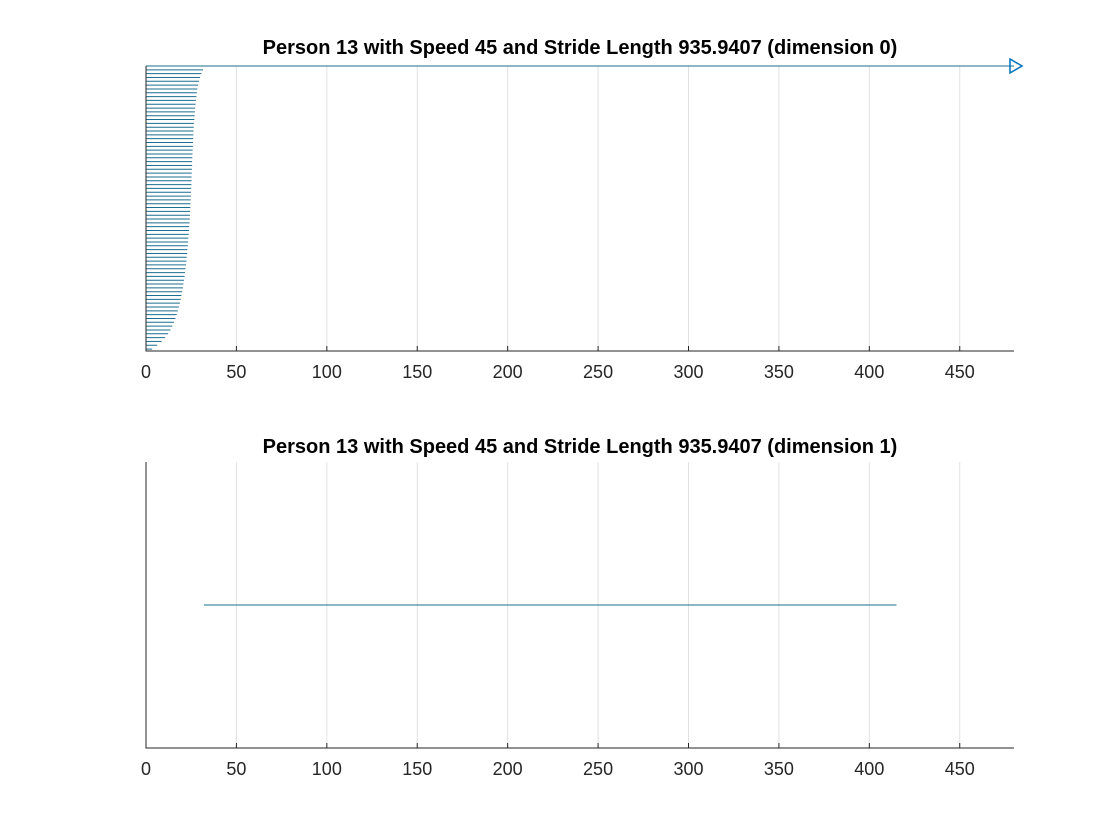 Image resolution: width=1120 pixels, height=840 pixels. Describe the element at coordinates (558, 769) in the screenshot. I see `xtick-labels-1: 0 50 100 150 200 250 300 350 400 450` at that location.